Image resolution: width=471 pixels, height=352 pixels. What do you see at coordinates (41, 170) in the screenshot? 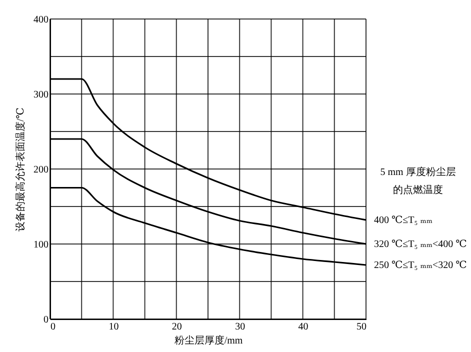
I see `y-tick-label: 200` at bounding box center [41, 170].